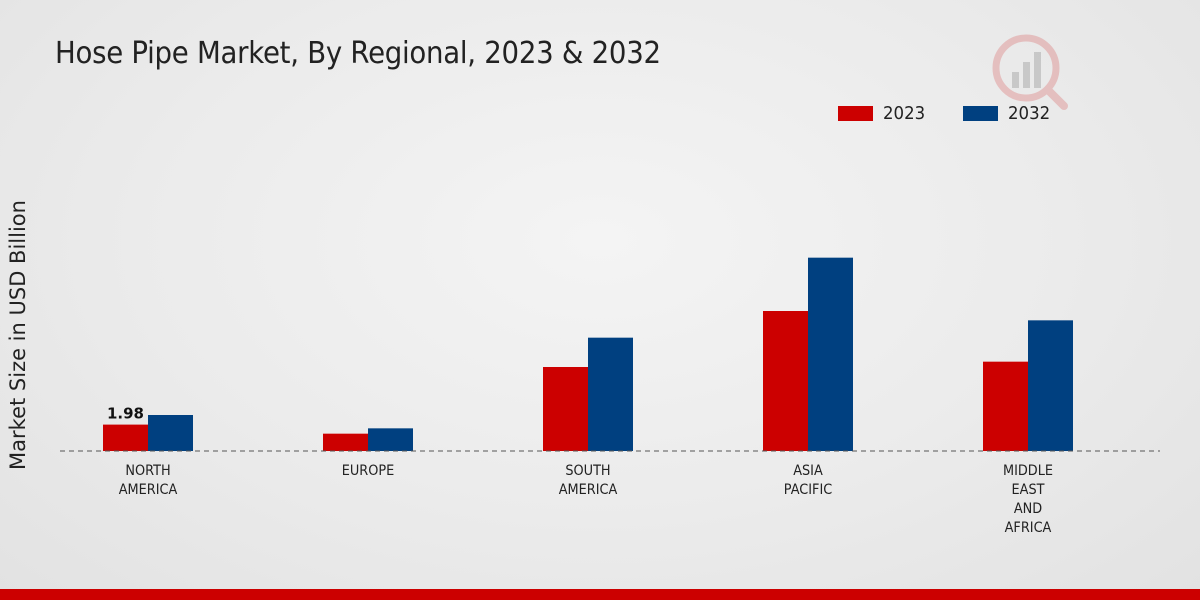 This screenshot has width=1200, height=600. I want to click on x-tick-label: AND, so click(1028, 510).